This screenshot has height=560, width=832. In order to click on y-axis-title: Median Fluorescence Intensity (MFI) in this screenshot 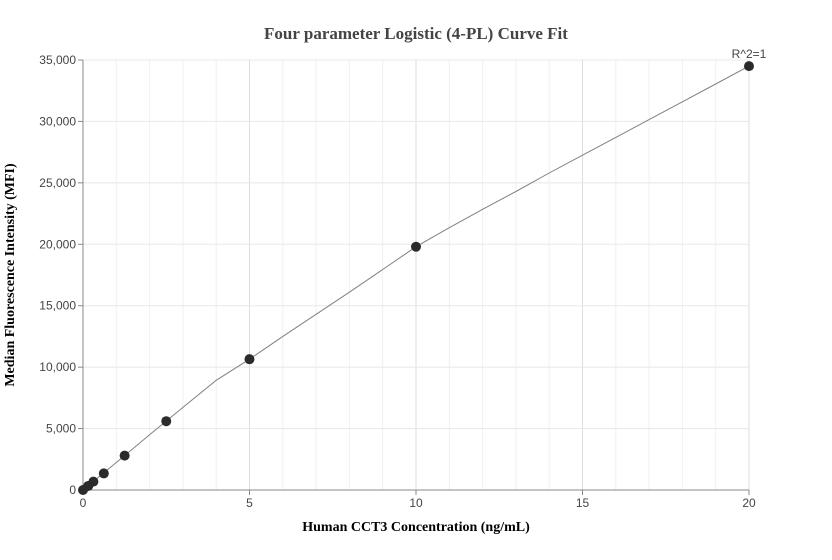, I will do `click(10, 275)`.